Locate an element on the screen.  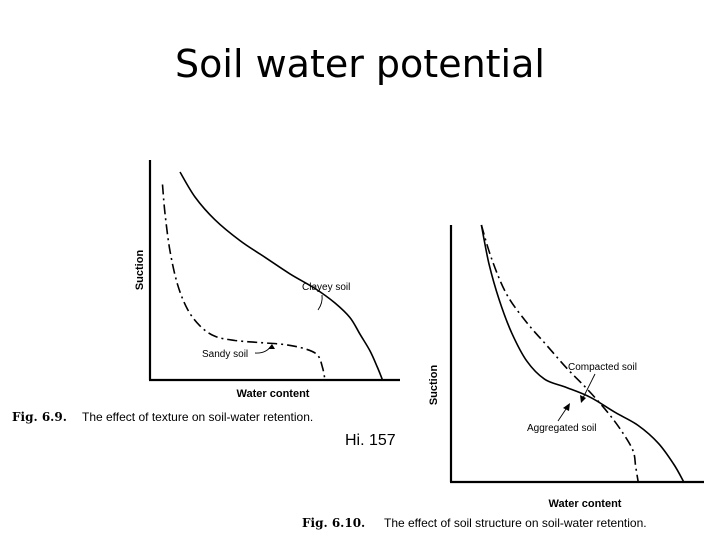
fig1-curves is located at coordinates (272, 276).